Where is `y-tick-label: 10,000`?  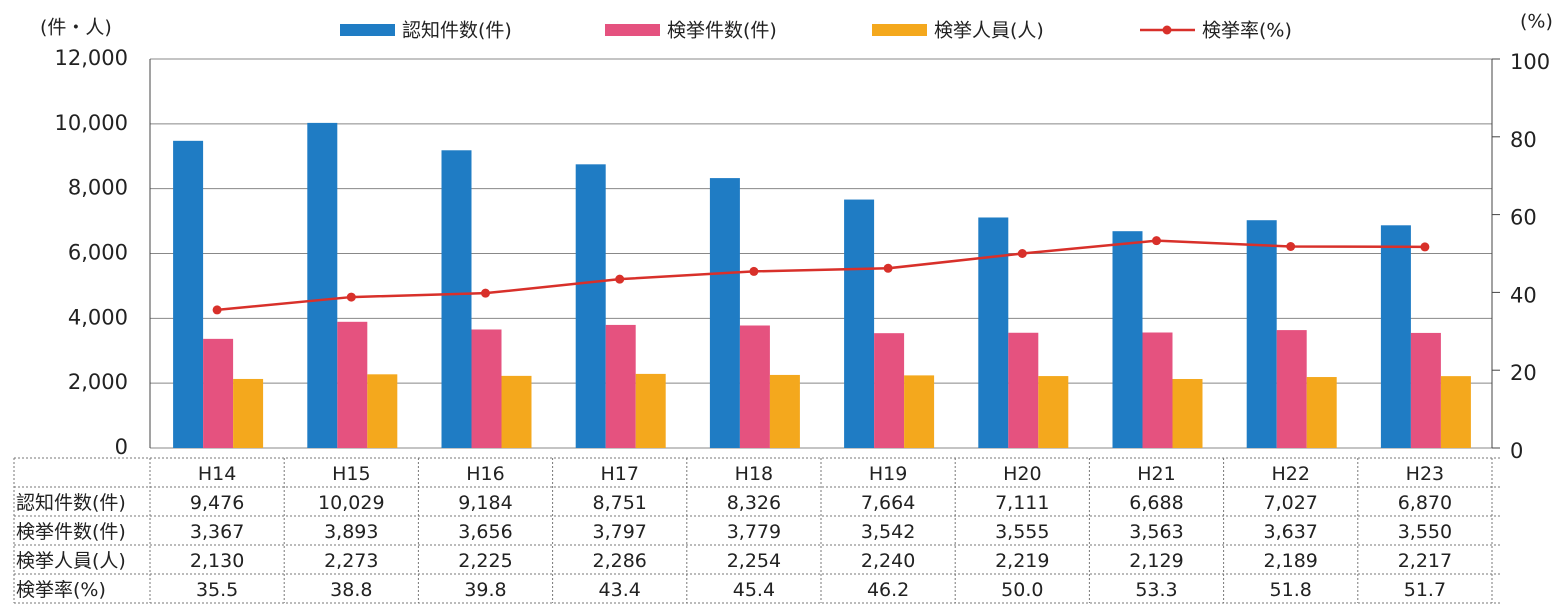
y-tick-label: 10,000 is located at coordinates (91, 123).